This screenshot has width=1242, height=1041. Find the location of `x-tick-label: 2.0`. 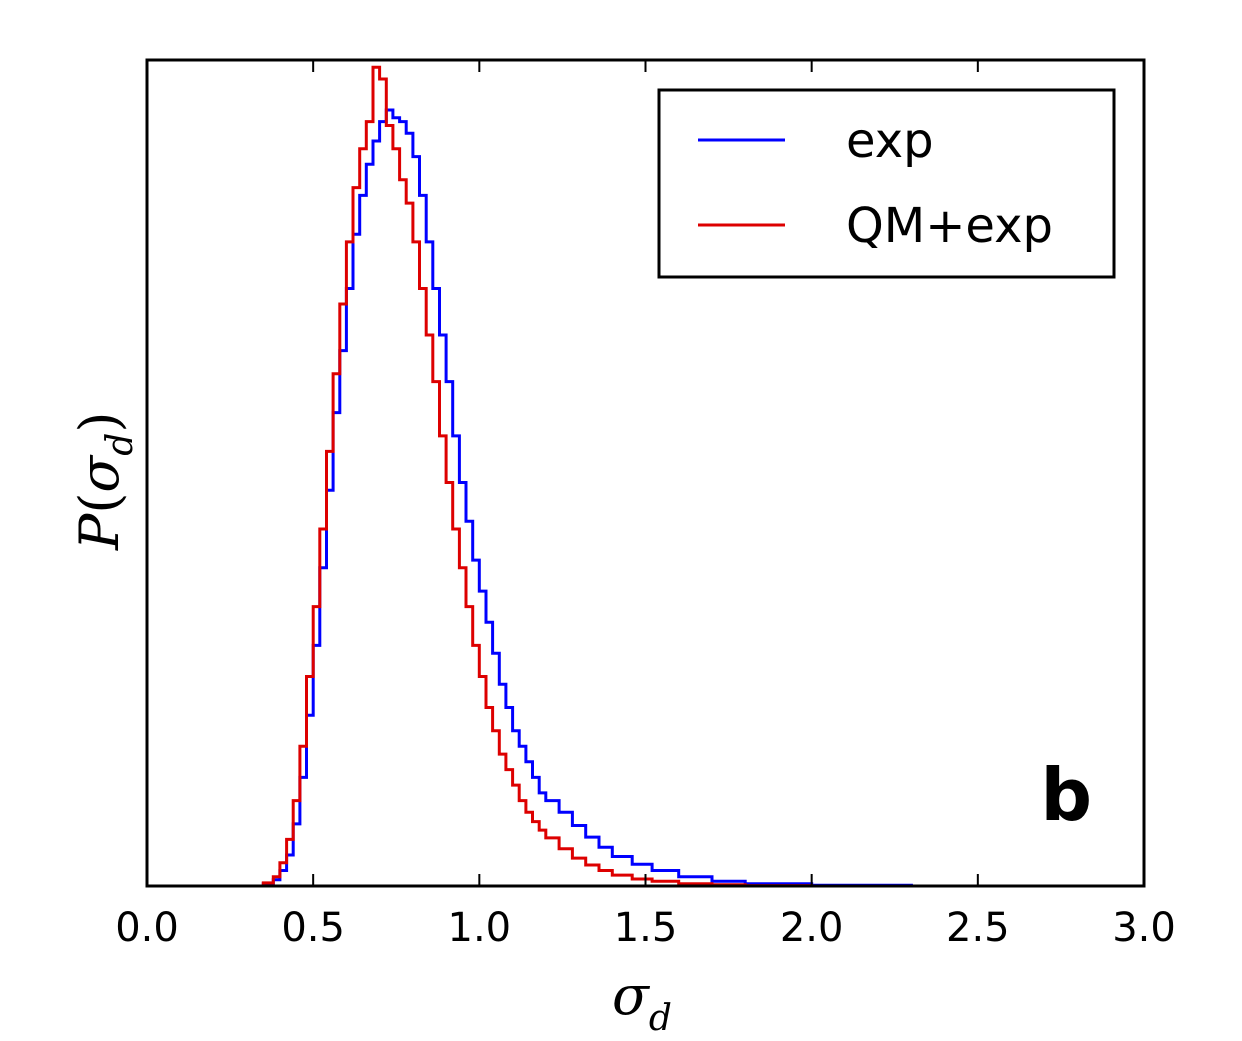

x-tick-label: 2.0 is located at coordinates (812, 928).